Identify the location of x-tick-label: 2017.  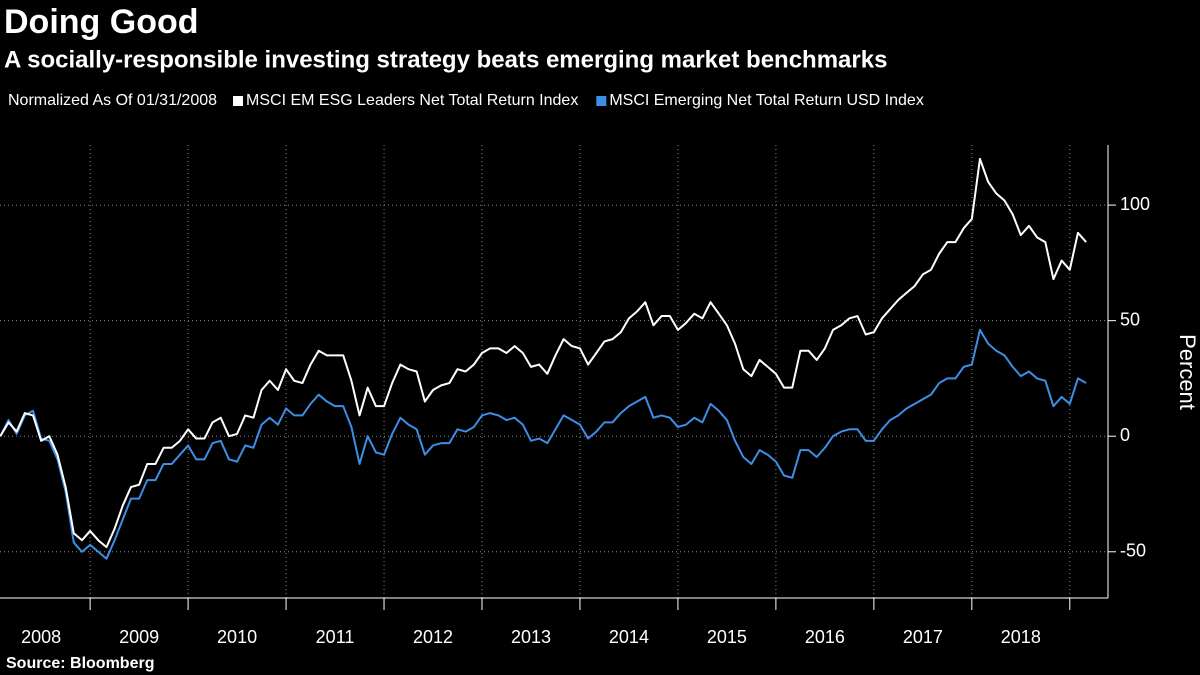
(923, 637).